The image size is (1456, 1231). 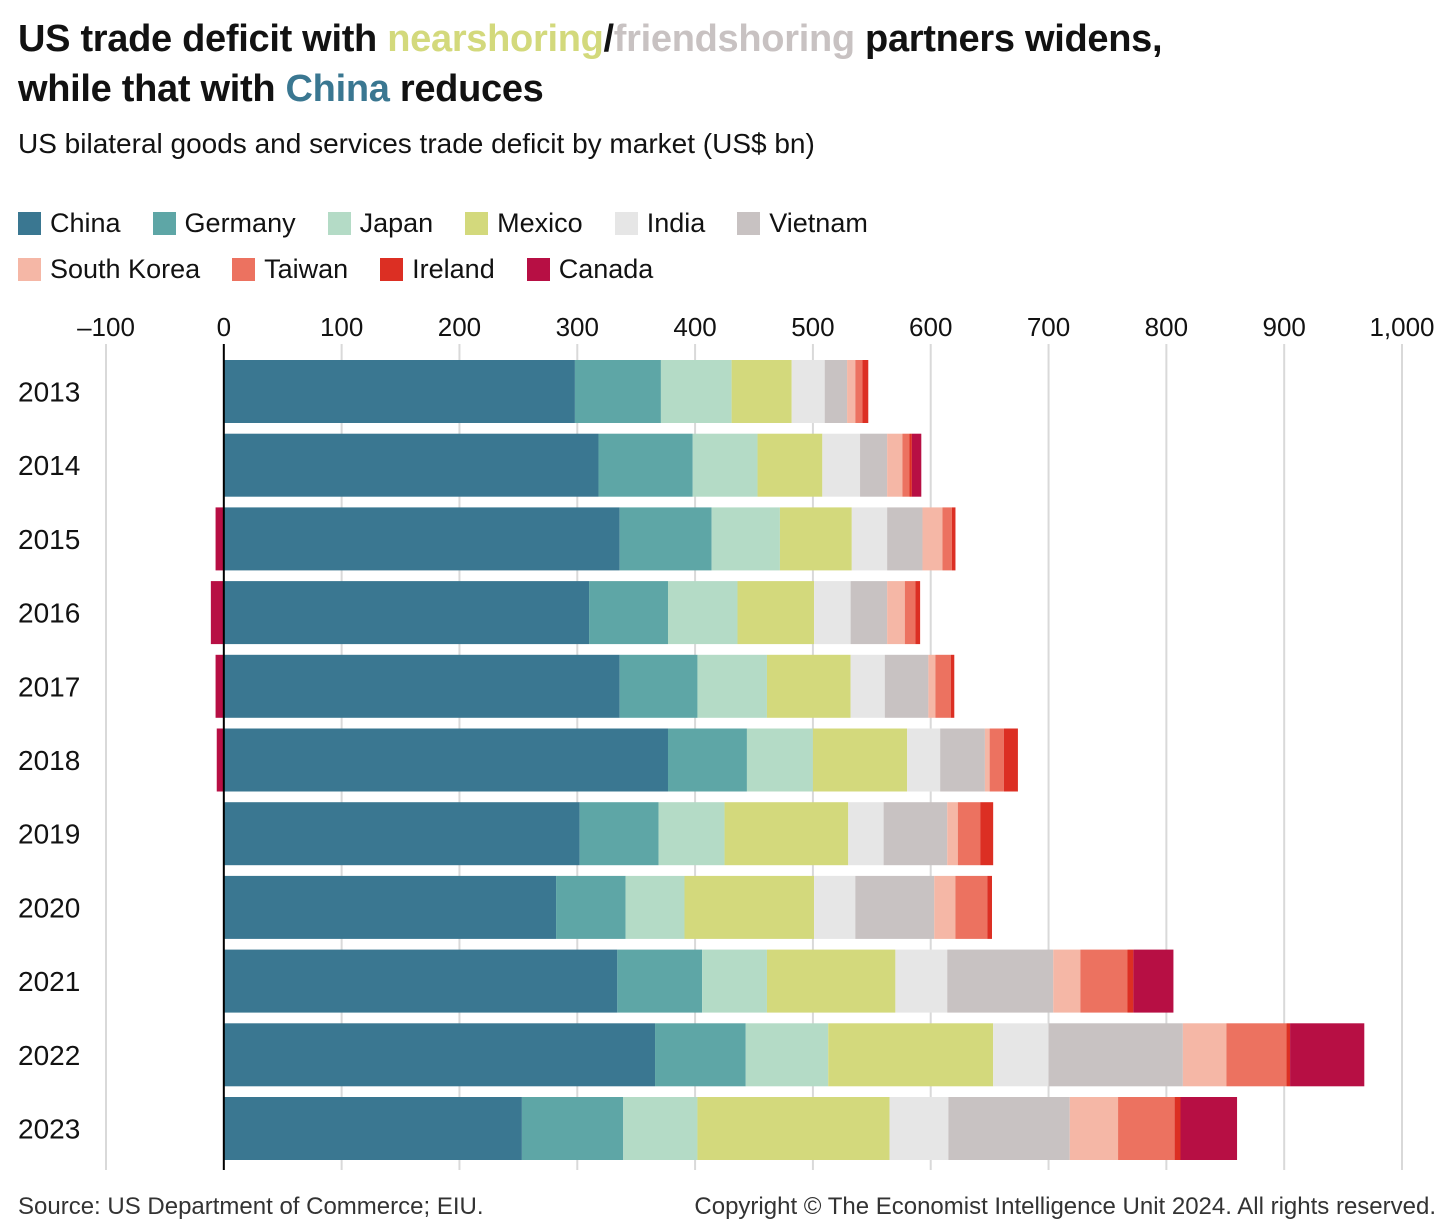 I want to click on bar-segment-canada-2022, so click(x=1327, y=1055).